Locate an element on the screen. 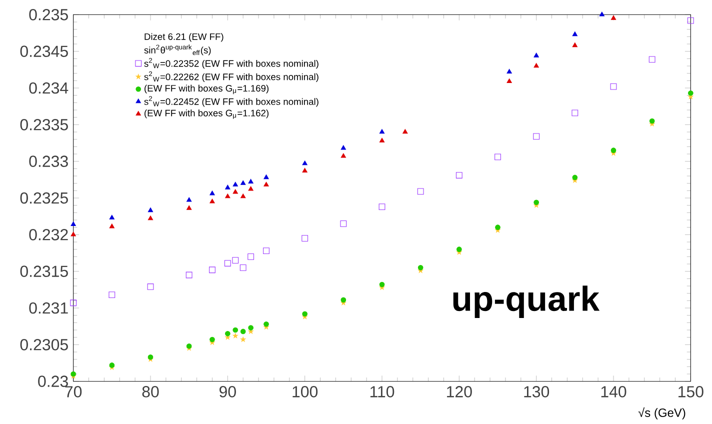  x-tick-label: 70 is located at coordinates (73, 392).